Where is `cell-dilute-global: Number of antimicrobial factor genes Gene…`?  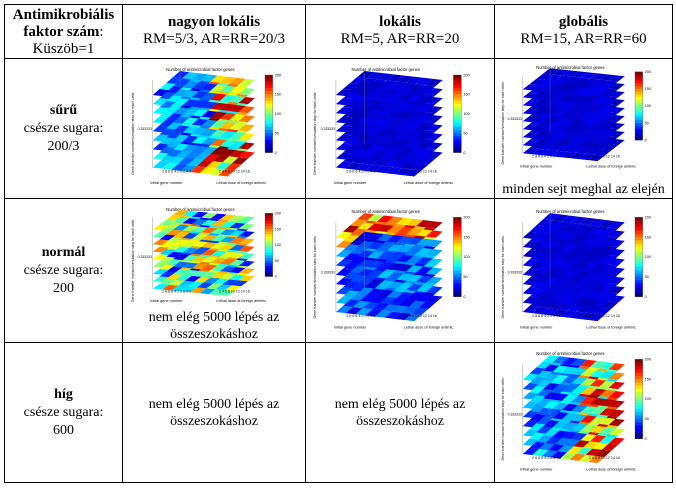
cell-dilute-global: Number of antimicrobial factor genes Gene… is located at coordinates (583, 412).